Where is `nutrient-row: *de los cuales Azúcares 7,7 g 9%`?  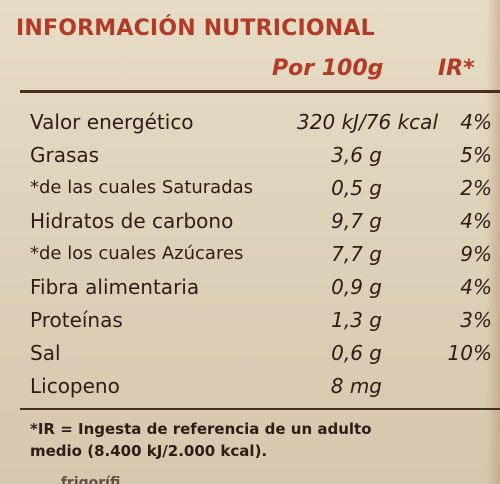 nutrient-row: *de los cuales Azúcares 7,7 g 9% is located at coordinates (250, 254).